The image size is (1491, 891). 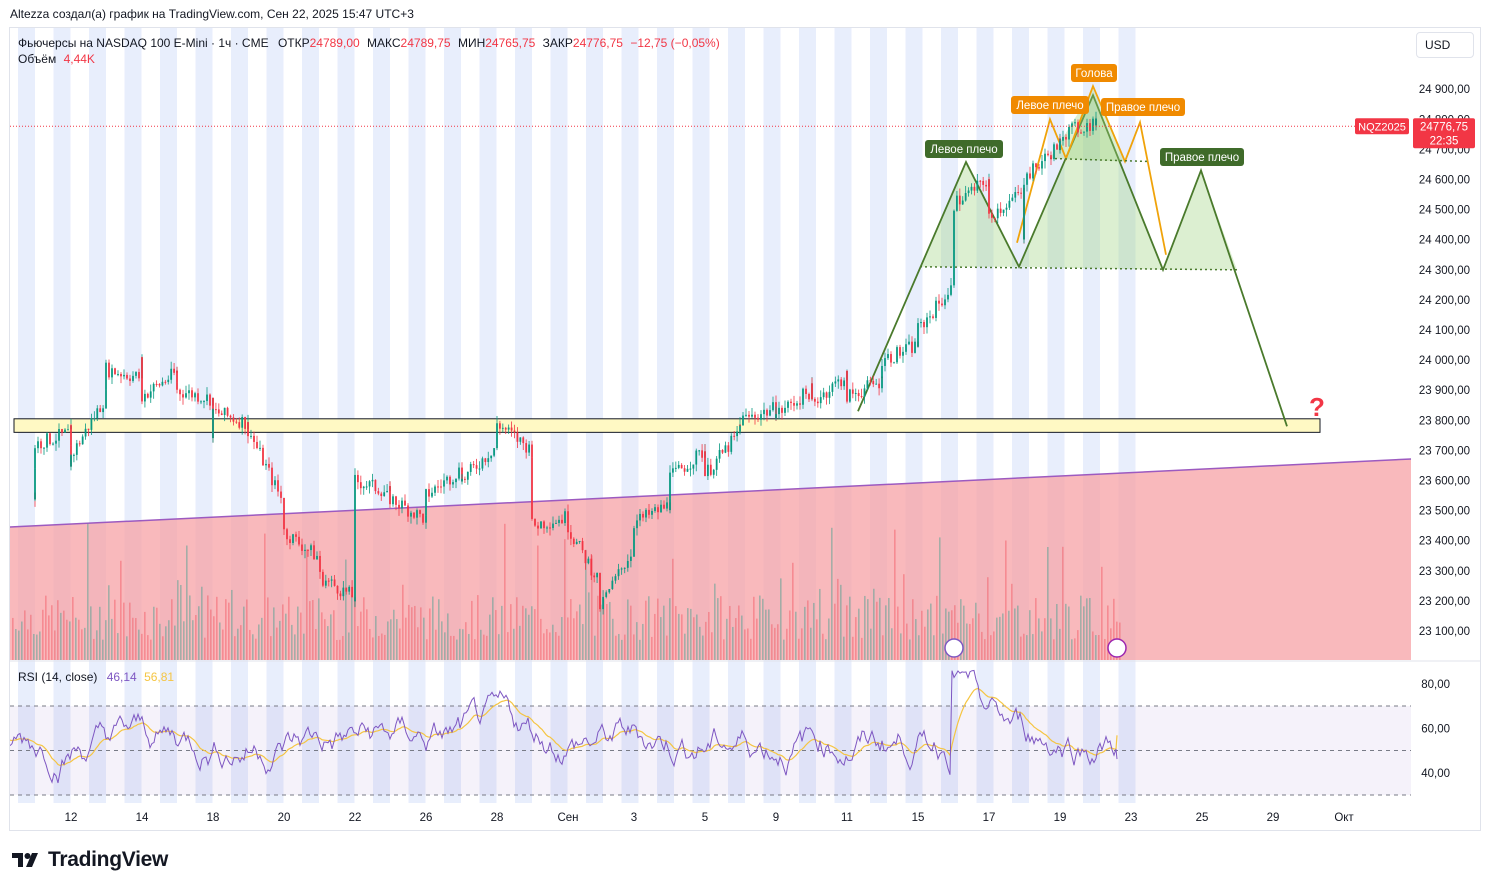 What do you see at coordinates (1444, 331) in the screenshot?
I see `price-tick-label: 24 100,00` at bounding box center [1444, 331].